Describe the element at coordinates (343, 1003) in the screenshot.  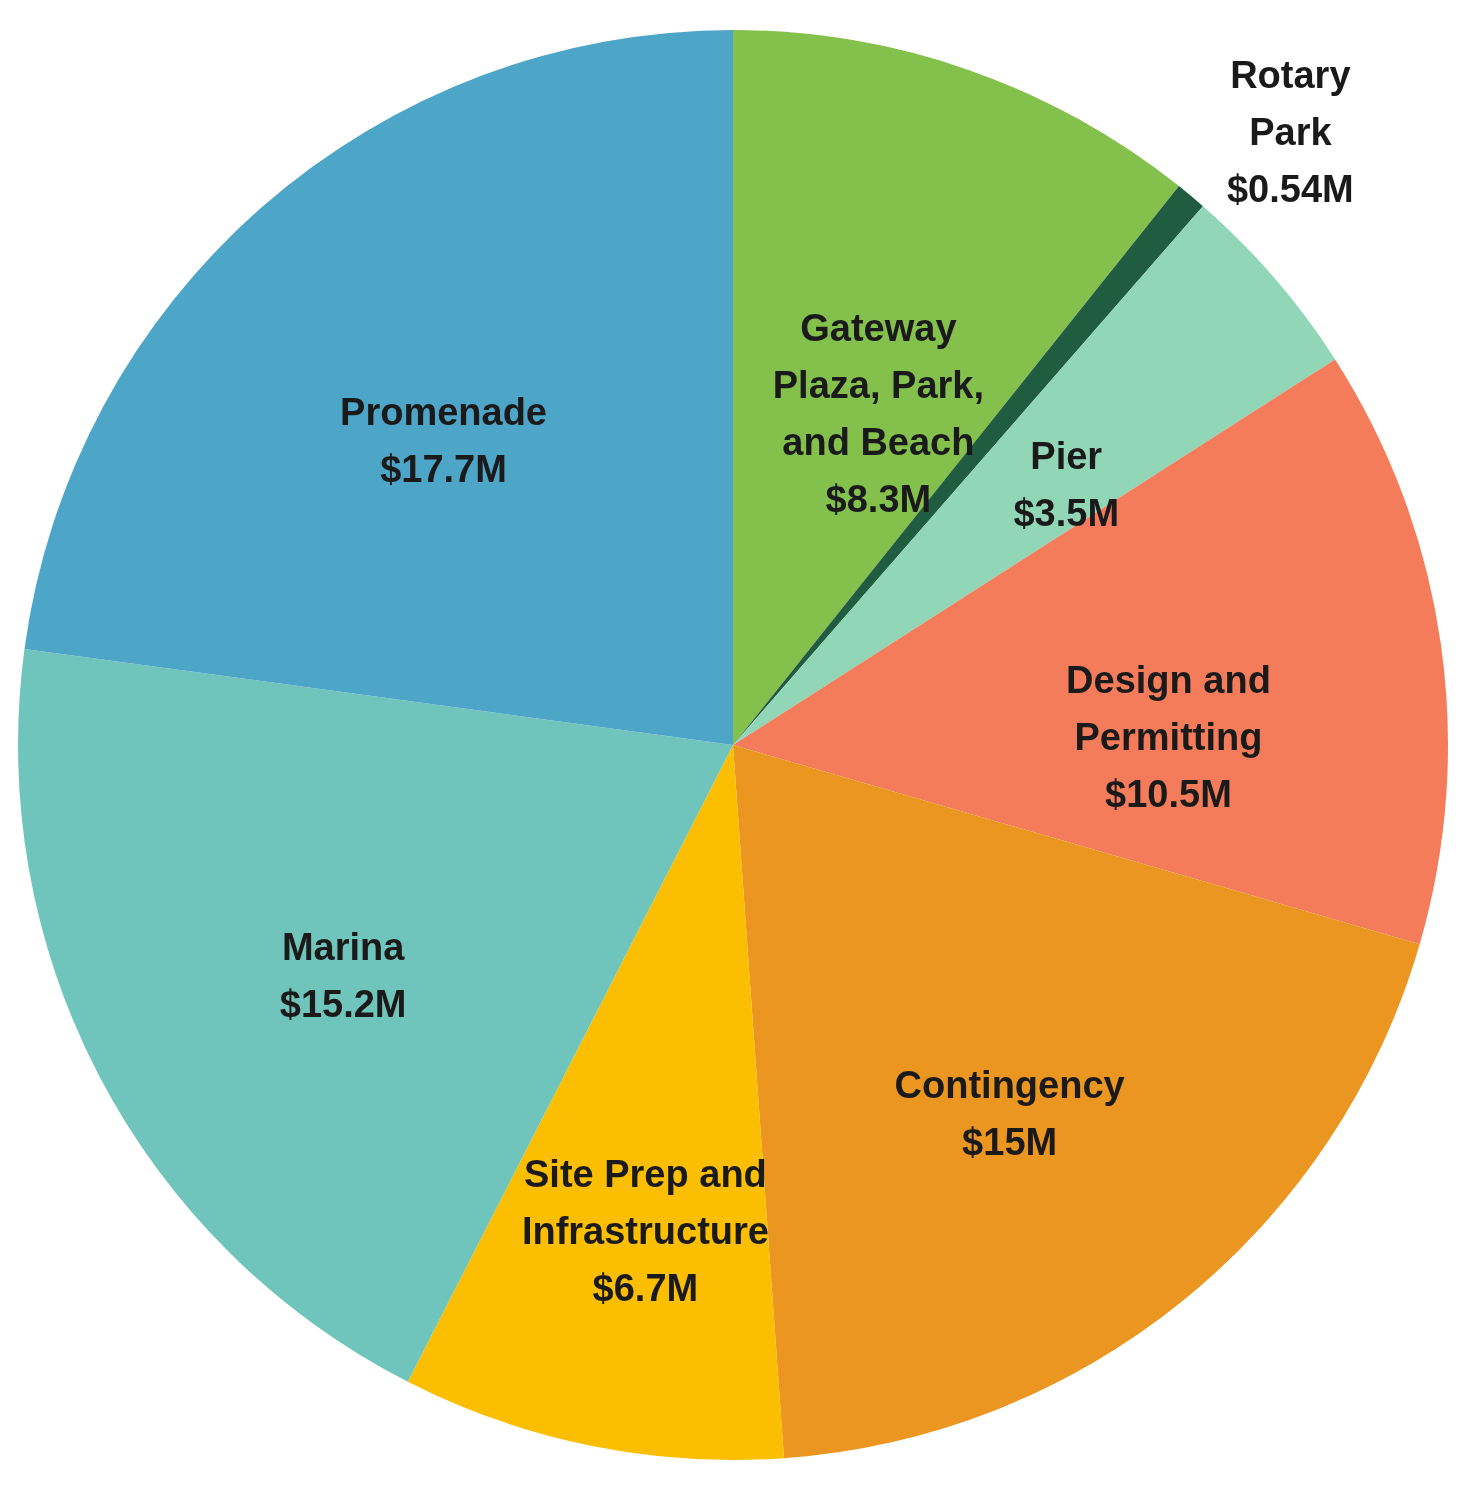
I see `data-label: $15.2M` at that location.